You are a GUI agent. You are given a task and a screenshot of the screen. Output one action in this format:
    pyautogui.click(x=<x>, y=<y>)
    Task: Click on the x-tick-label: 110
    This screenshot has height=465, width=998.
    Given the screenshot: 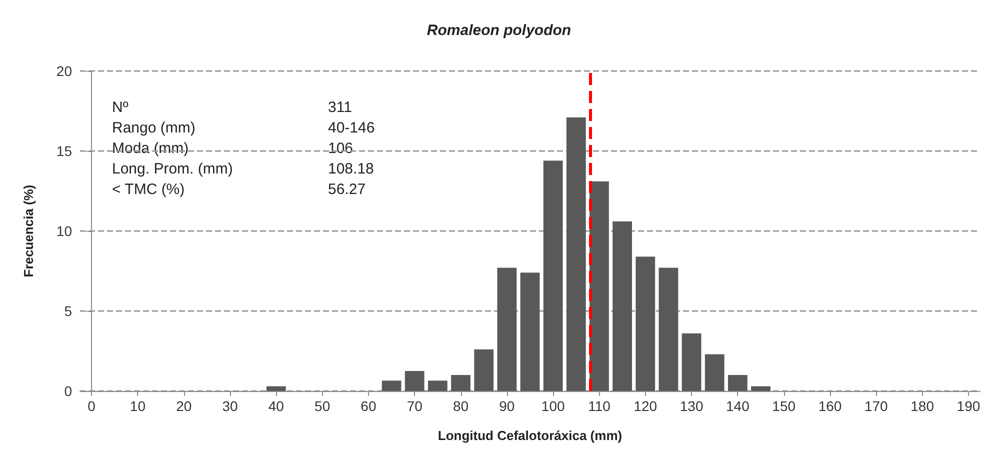 What is the action you would take?
    pyautogui.click(x=599, y=406)
    